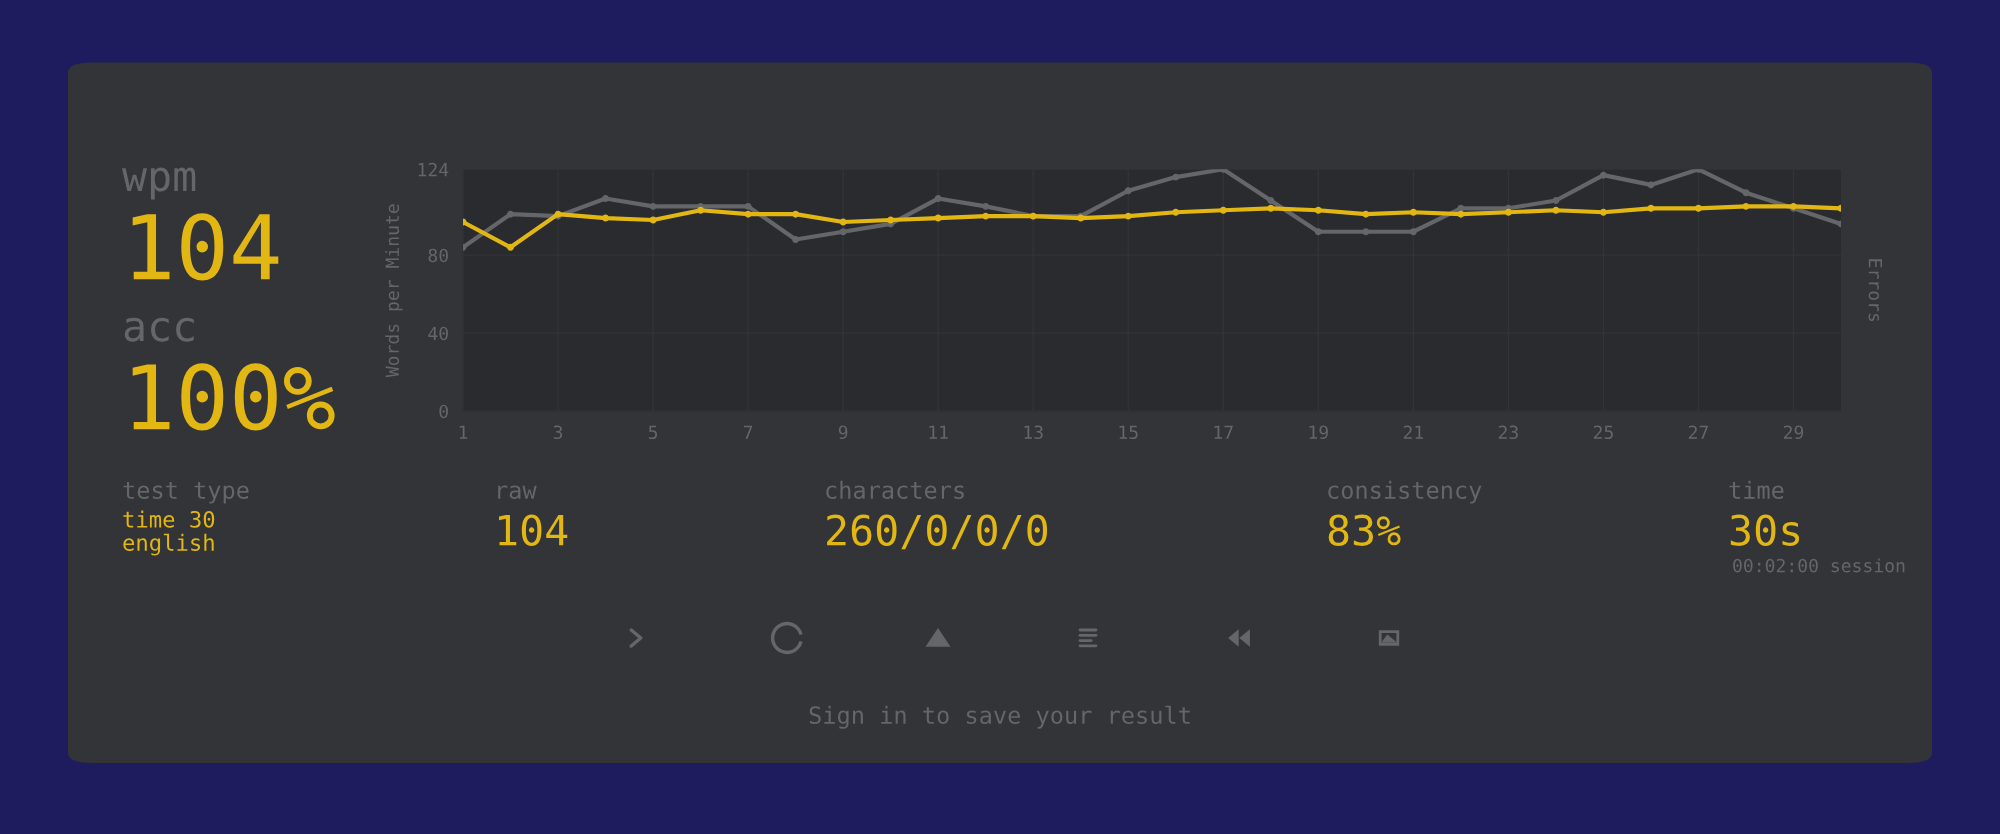 The image size is (2000, 834). What do you see at coordinates (1152, 226) in the screenshot?
I see `line-series` at bounding box center [1152, 226].